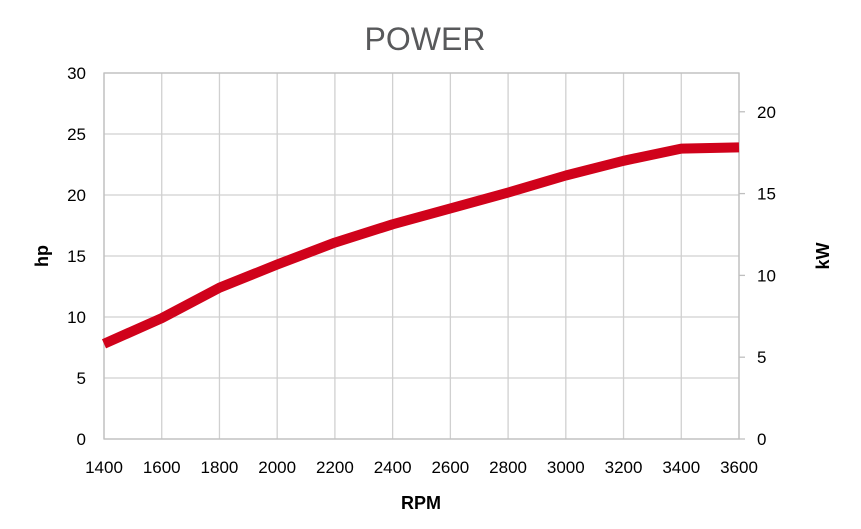 The height and width of the screenshot is (529, 861). Describe the element at coordinates (81, 439) in the screenshot. I see `y-tick-label: 0` at that location.